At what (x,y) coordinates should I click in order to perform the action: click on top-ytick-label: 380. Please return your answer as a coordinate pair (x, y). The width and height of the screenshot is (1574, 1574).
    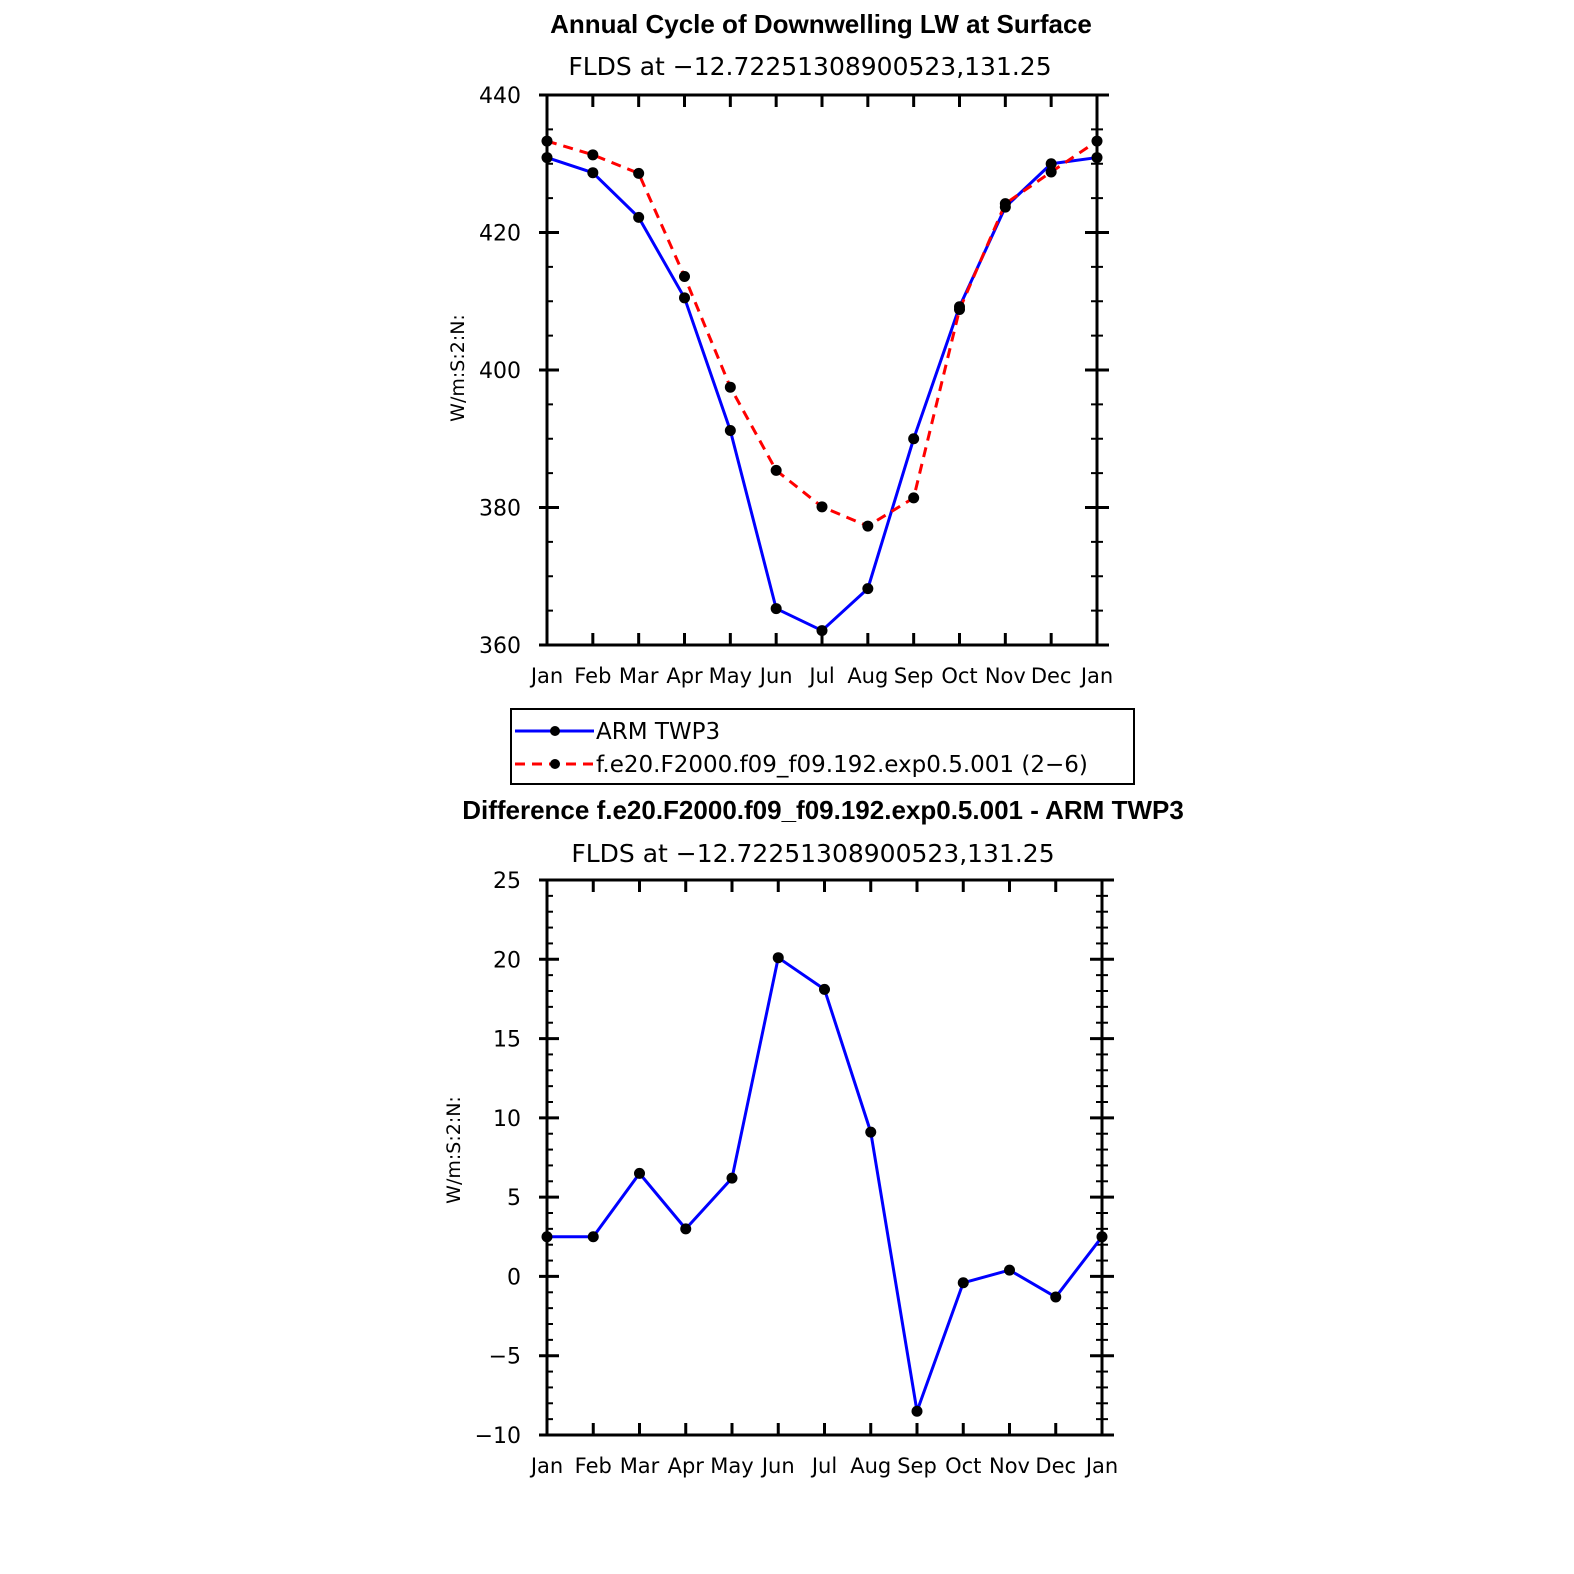
    Looking at the image, I should click on (500, 509).